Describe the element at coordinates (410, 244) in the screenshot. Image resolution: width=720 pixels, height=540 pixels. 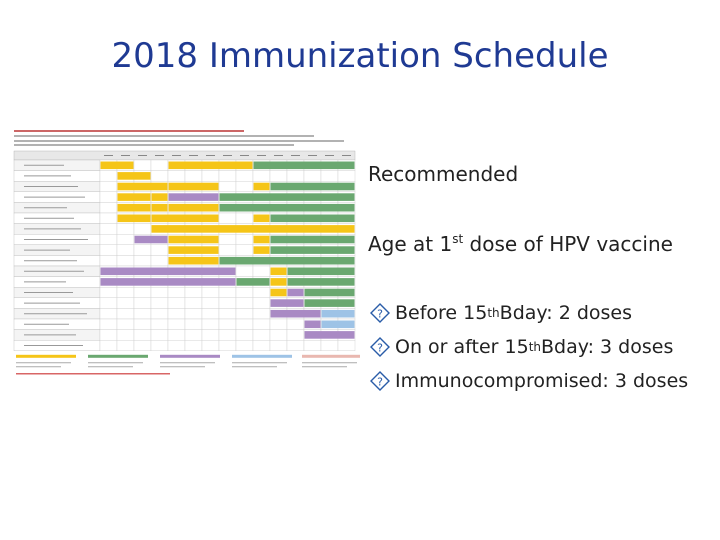
I see `point-text: Age at 1` at that location.